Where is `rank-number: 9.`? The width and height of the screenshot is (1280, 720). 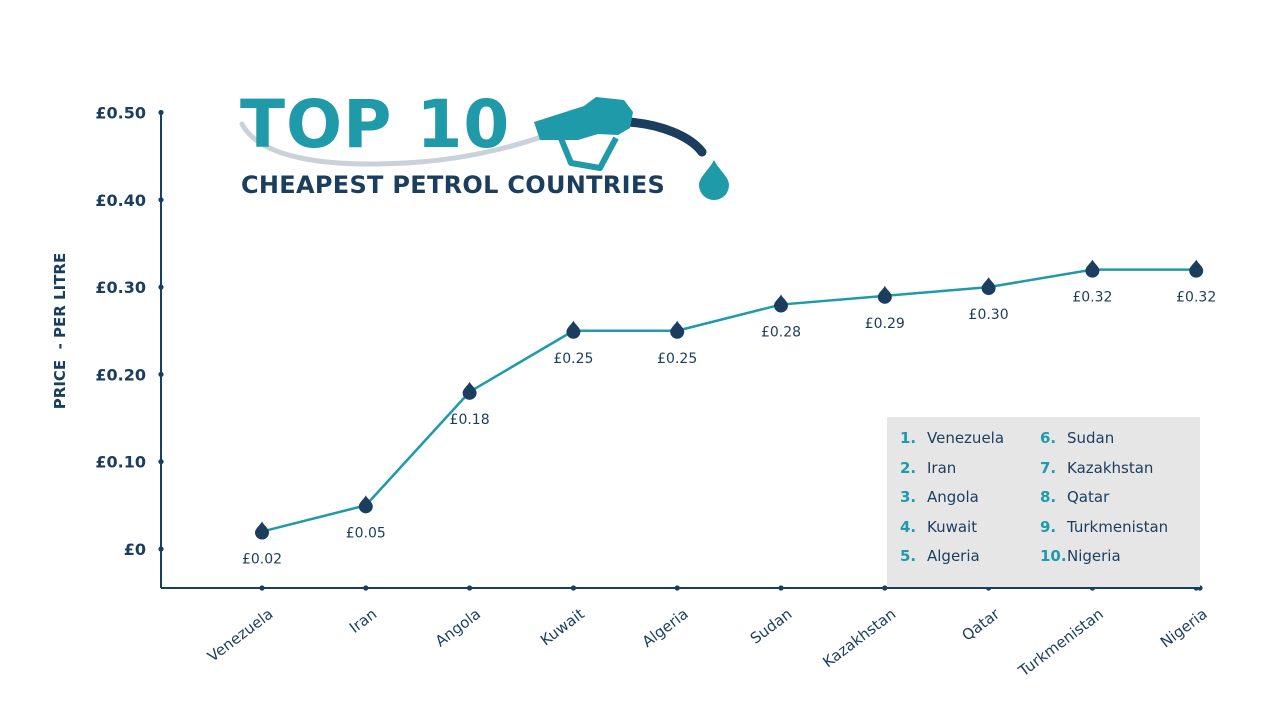 rank-number: 9. is located at coordinates (1048, 526).